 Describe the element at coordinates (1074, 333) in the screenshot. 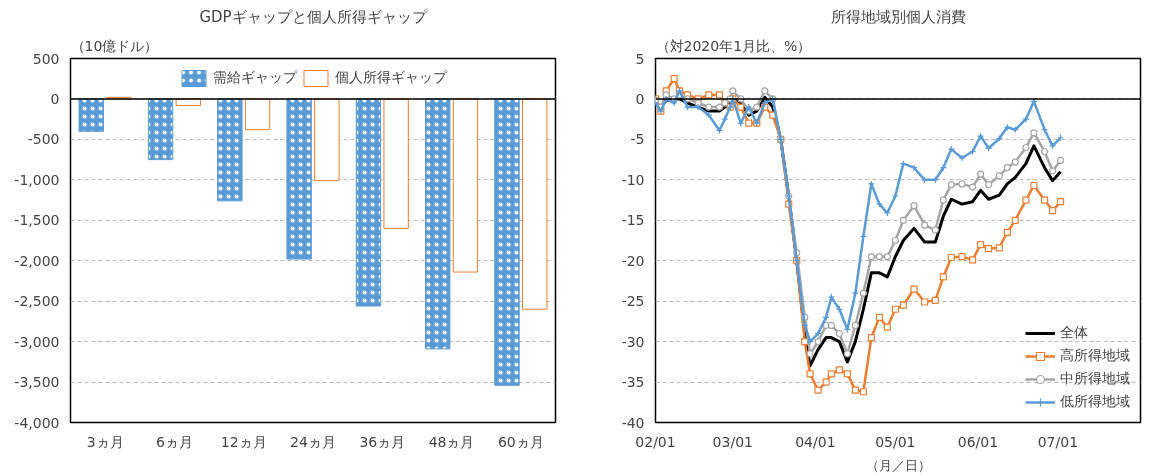

I see `legend-label: 全体` at that location.